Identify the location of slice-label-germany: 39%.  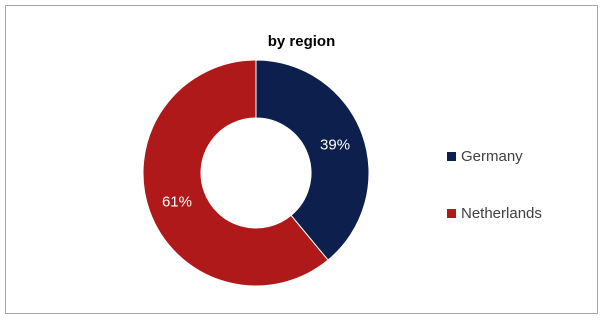
(335, 145).